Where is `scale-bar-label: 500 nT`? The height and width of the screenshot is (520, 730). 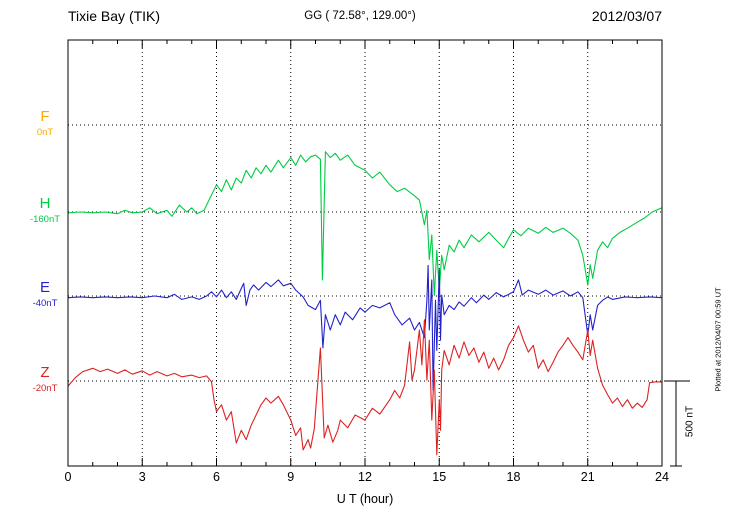 scale-bar-label: 500 nT is located at coordinates (690, 421).